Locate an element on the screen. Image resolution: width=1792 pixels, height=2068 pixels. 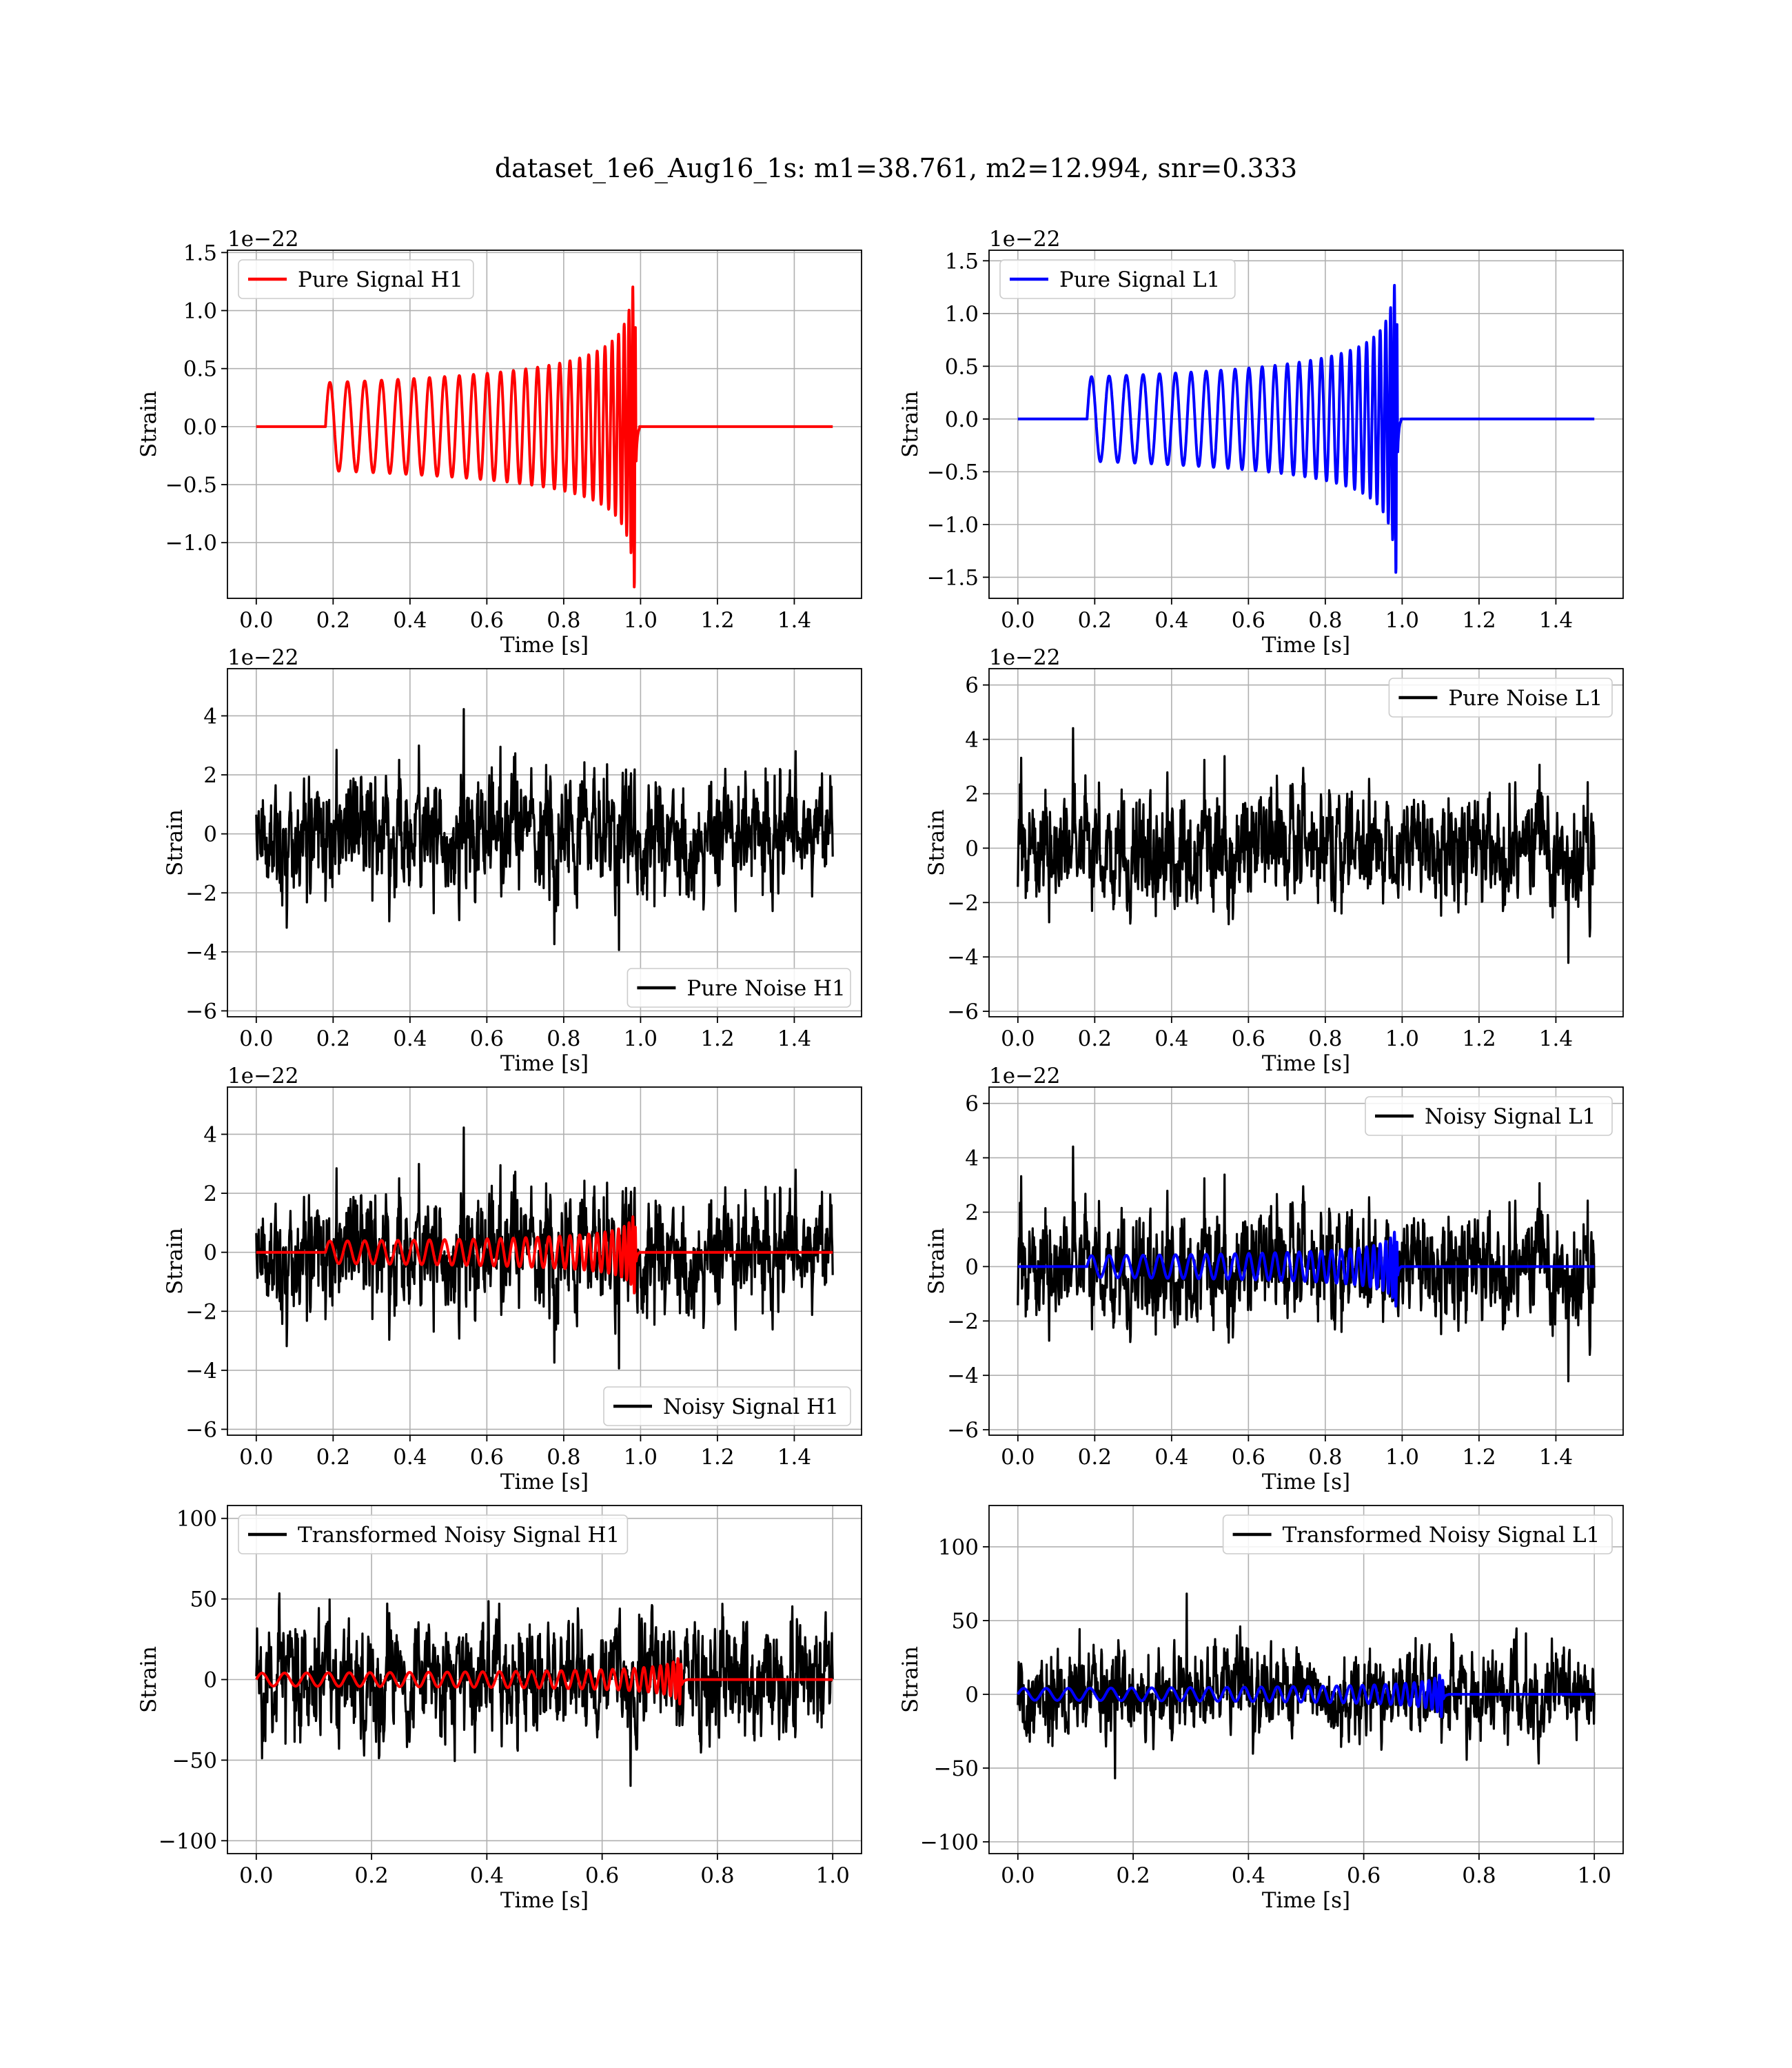
legend: Transformed Noisy Signal L1 is located at coordinates (1417, 1534).